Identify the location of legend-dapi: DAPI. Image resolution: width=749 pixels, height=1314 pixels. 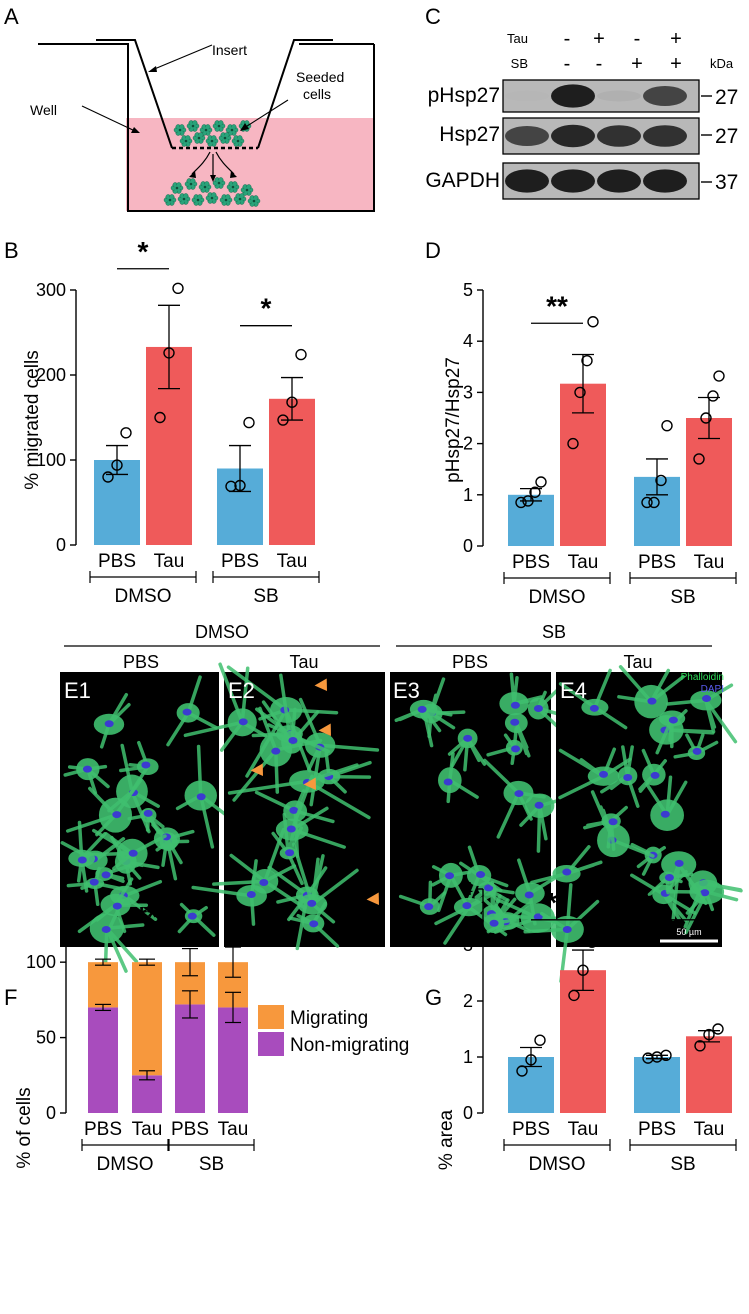
(712, 689).